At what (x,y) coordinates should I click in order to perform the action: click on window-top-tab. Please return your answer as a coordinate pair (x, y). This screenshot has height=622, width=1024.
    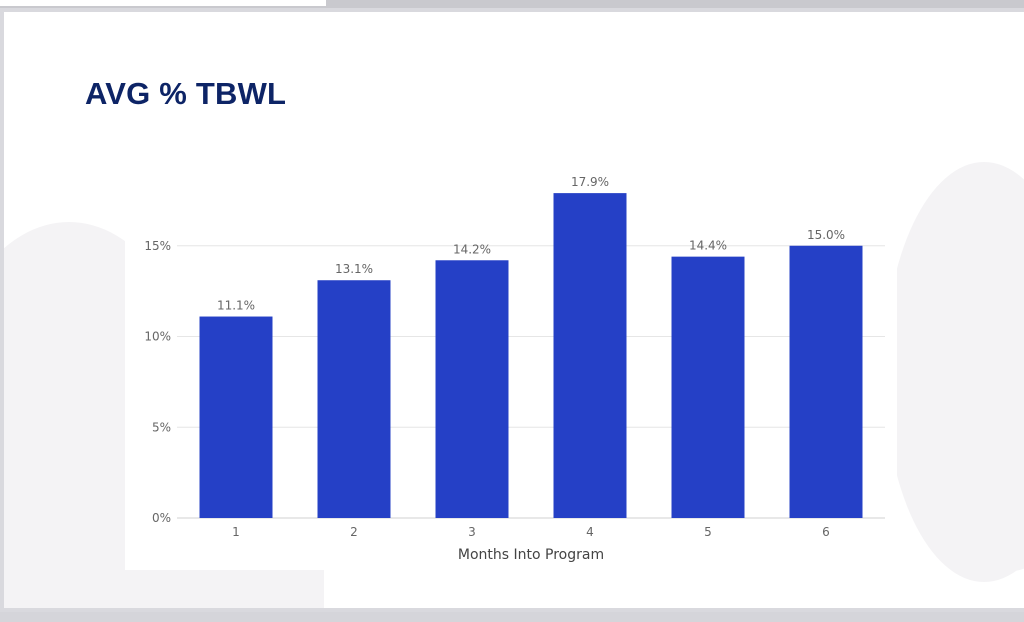
    Looking at the image, I should click on (163, 3).